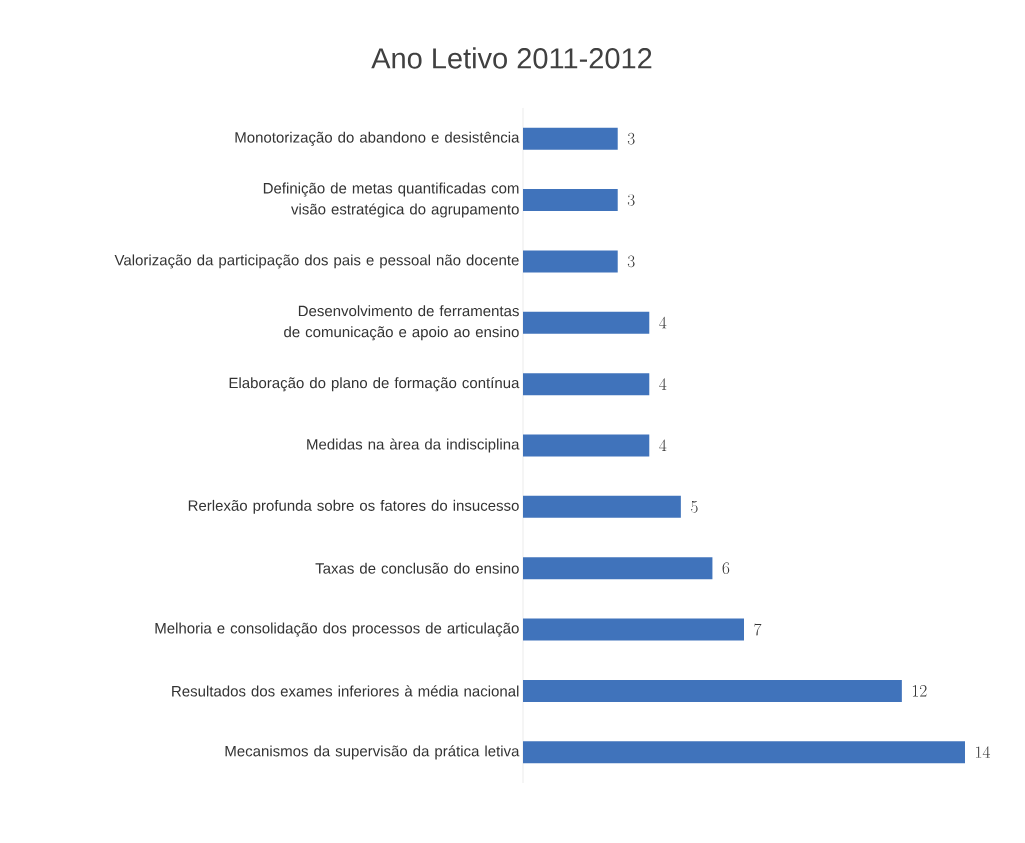 The width and height of the screenshot is (1025, 843). What do you see at coordinates (413, 445) in the screenshot?
I see `y-tick-label: Medidas na àrea da indisciplina` at bounding box center [413, 445].